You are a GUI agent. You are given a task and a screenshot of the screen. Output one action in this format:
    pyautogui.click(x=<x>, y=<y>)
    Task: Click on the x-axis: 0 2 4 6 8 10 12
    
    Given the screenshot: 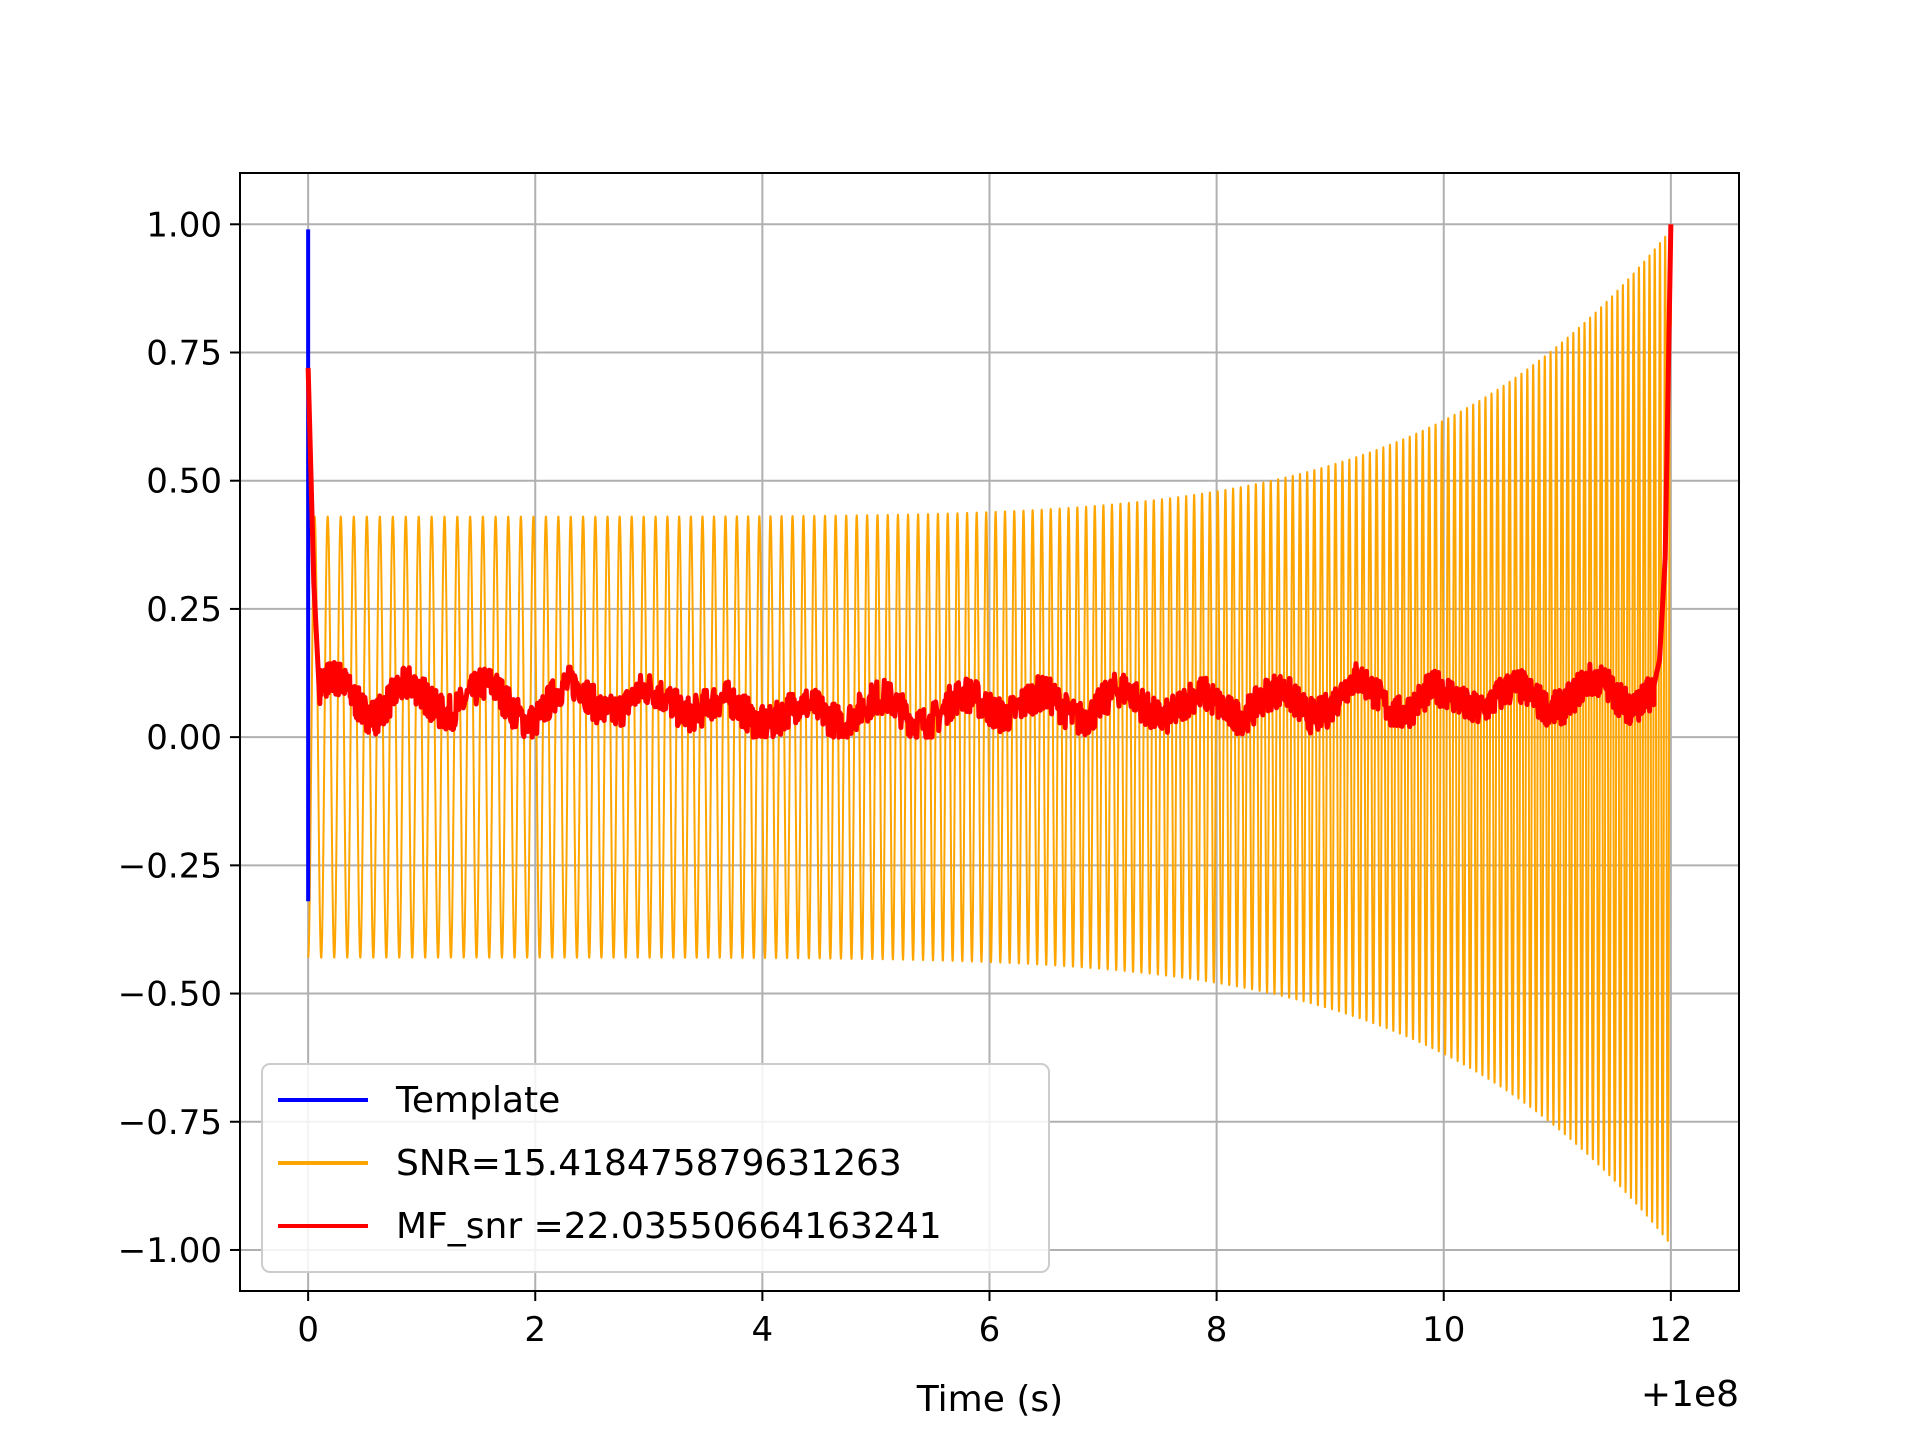 What is the action you would take?
    pyautogui.click(x=994, y=1320)
    